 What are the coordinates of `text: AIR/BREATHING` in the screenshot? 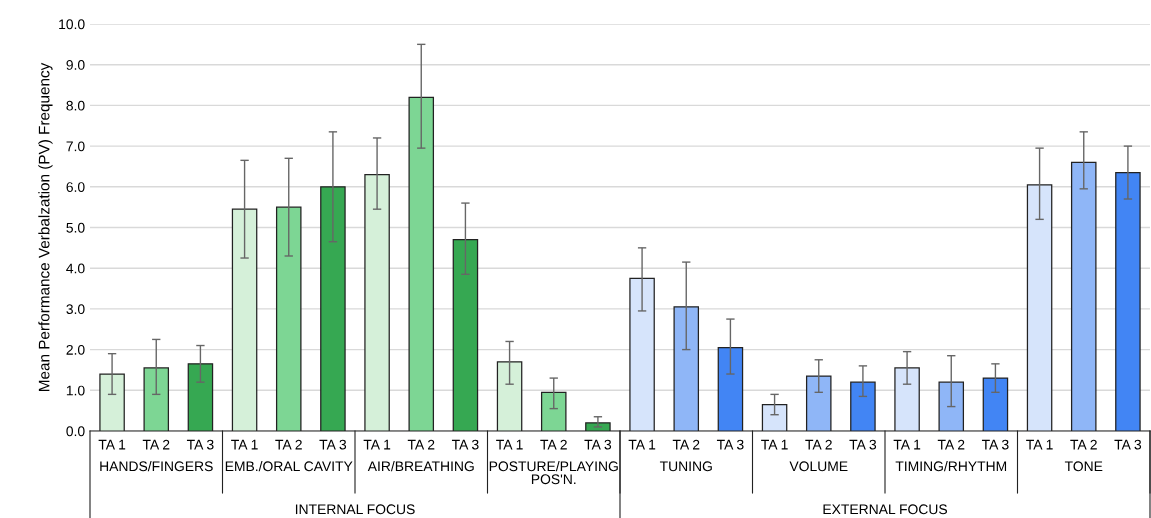 It's located at (420, 466).